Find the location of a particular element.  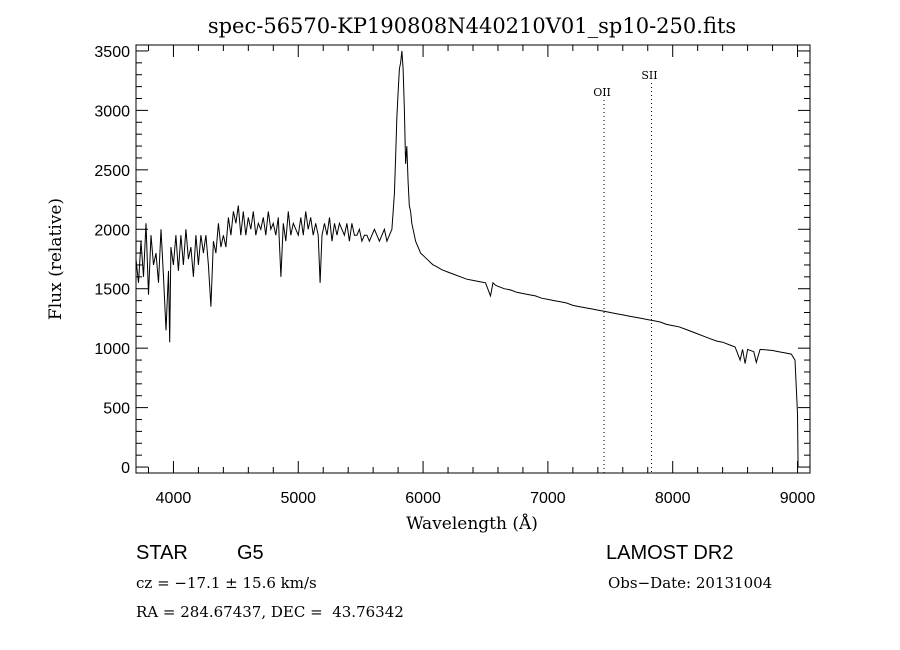

y-axis-title: Flux (relative) is located at coordinates (56, 259).